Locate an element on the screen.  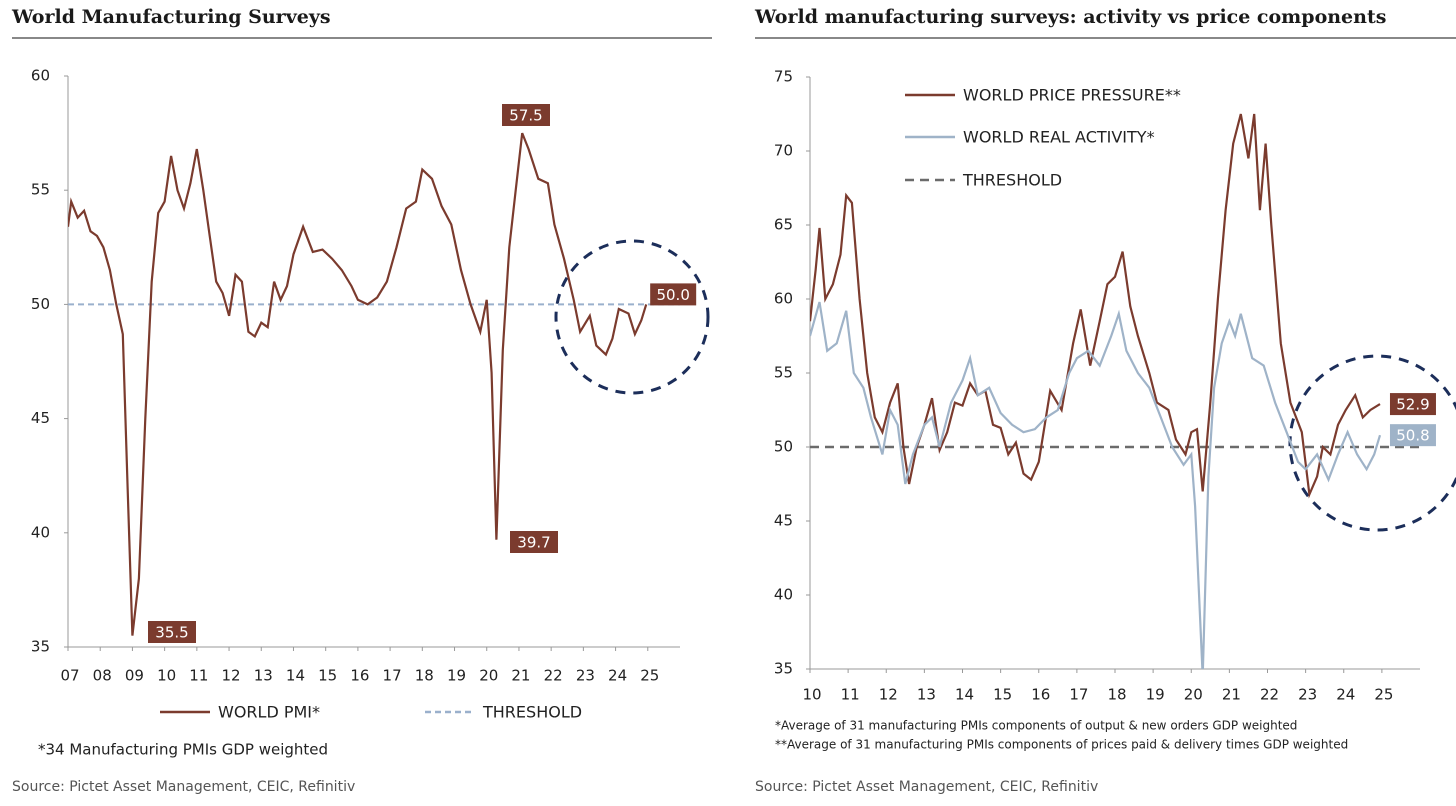
end-label: 52.9 is located at coordinates (1412, 405).